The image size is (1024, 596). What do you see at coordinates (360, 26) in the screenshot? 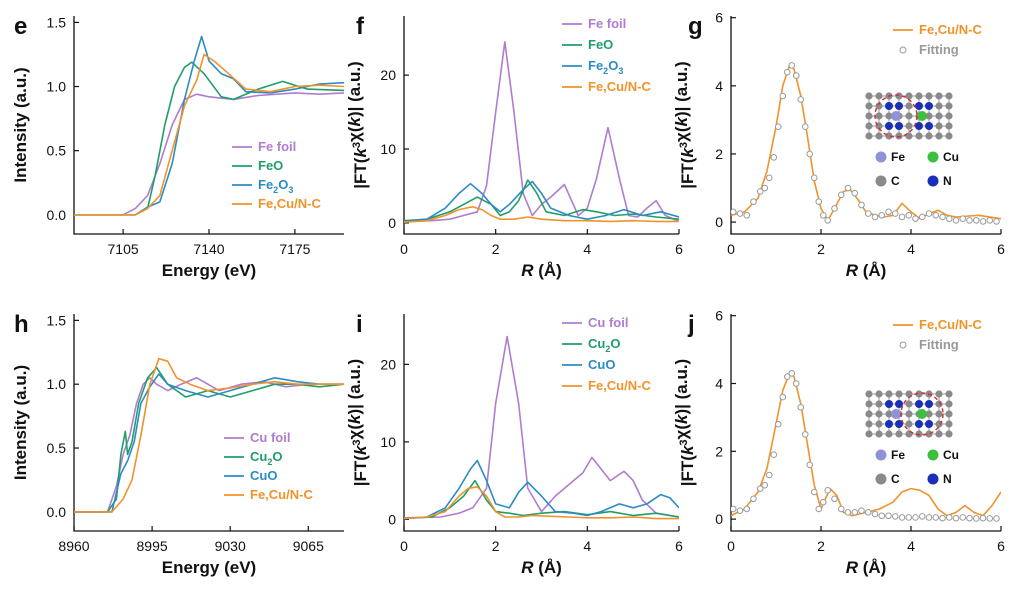
I see `panel-letter-f: f` at bounding box center [360, 26].